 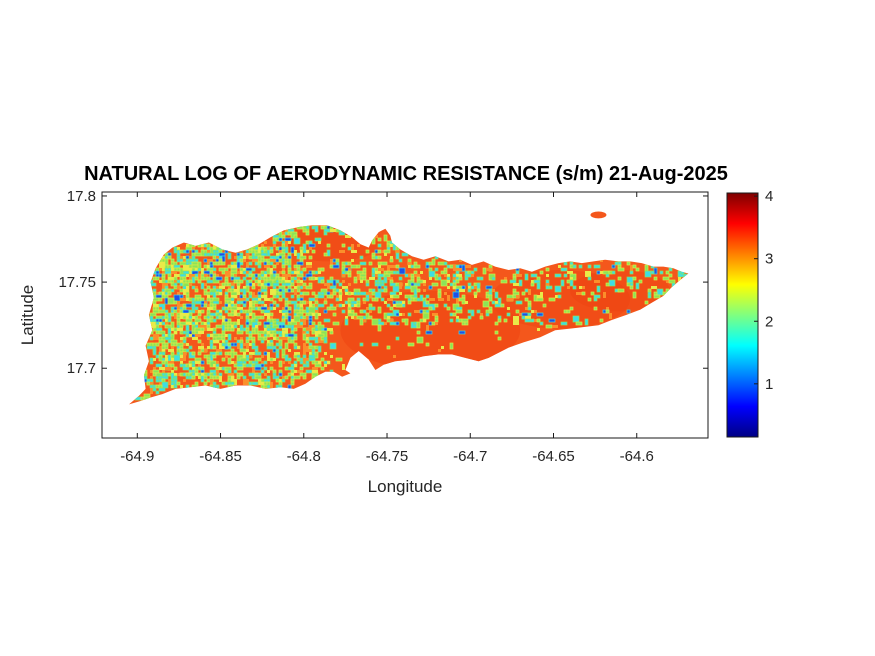 What do you see at coordinates (769, 321) in the screenshot?
I see `colorbar-tick-label: 2` at bounding box center [769, 321].